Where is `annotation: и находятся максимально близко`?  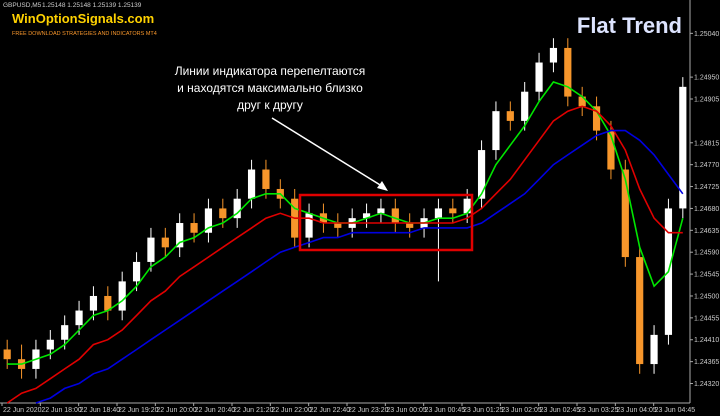 annotation: и находятся максимально близко is located at coordinates (270, 88).